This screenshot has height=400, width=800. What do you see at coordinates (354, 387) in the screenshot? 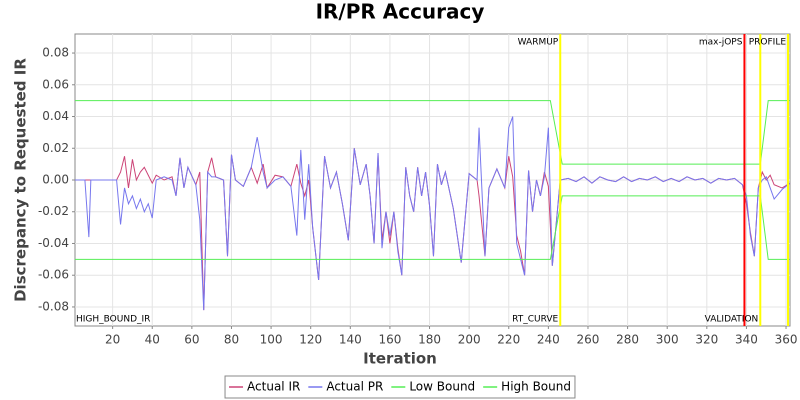
I see `legend-label: Actual PR` at bounding box center [354, 387].